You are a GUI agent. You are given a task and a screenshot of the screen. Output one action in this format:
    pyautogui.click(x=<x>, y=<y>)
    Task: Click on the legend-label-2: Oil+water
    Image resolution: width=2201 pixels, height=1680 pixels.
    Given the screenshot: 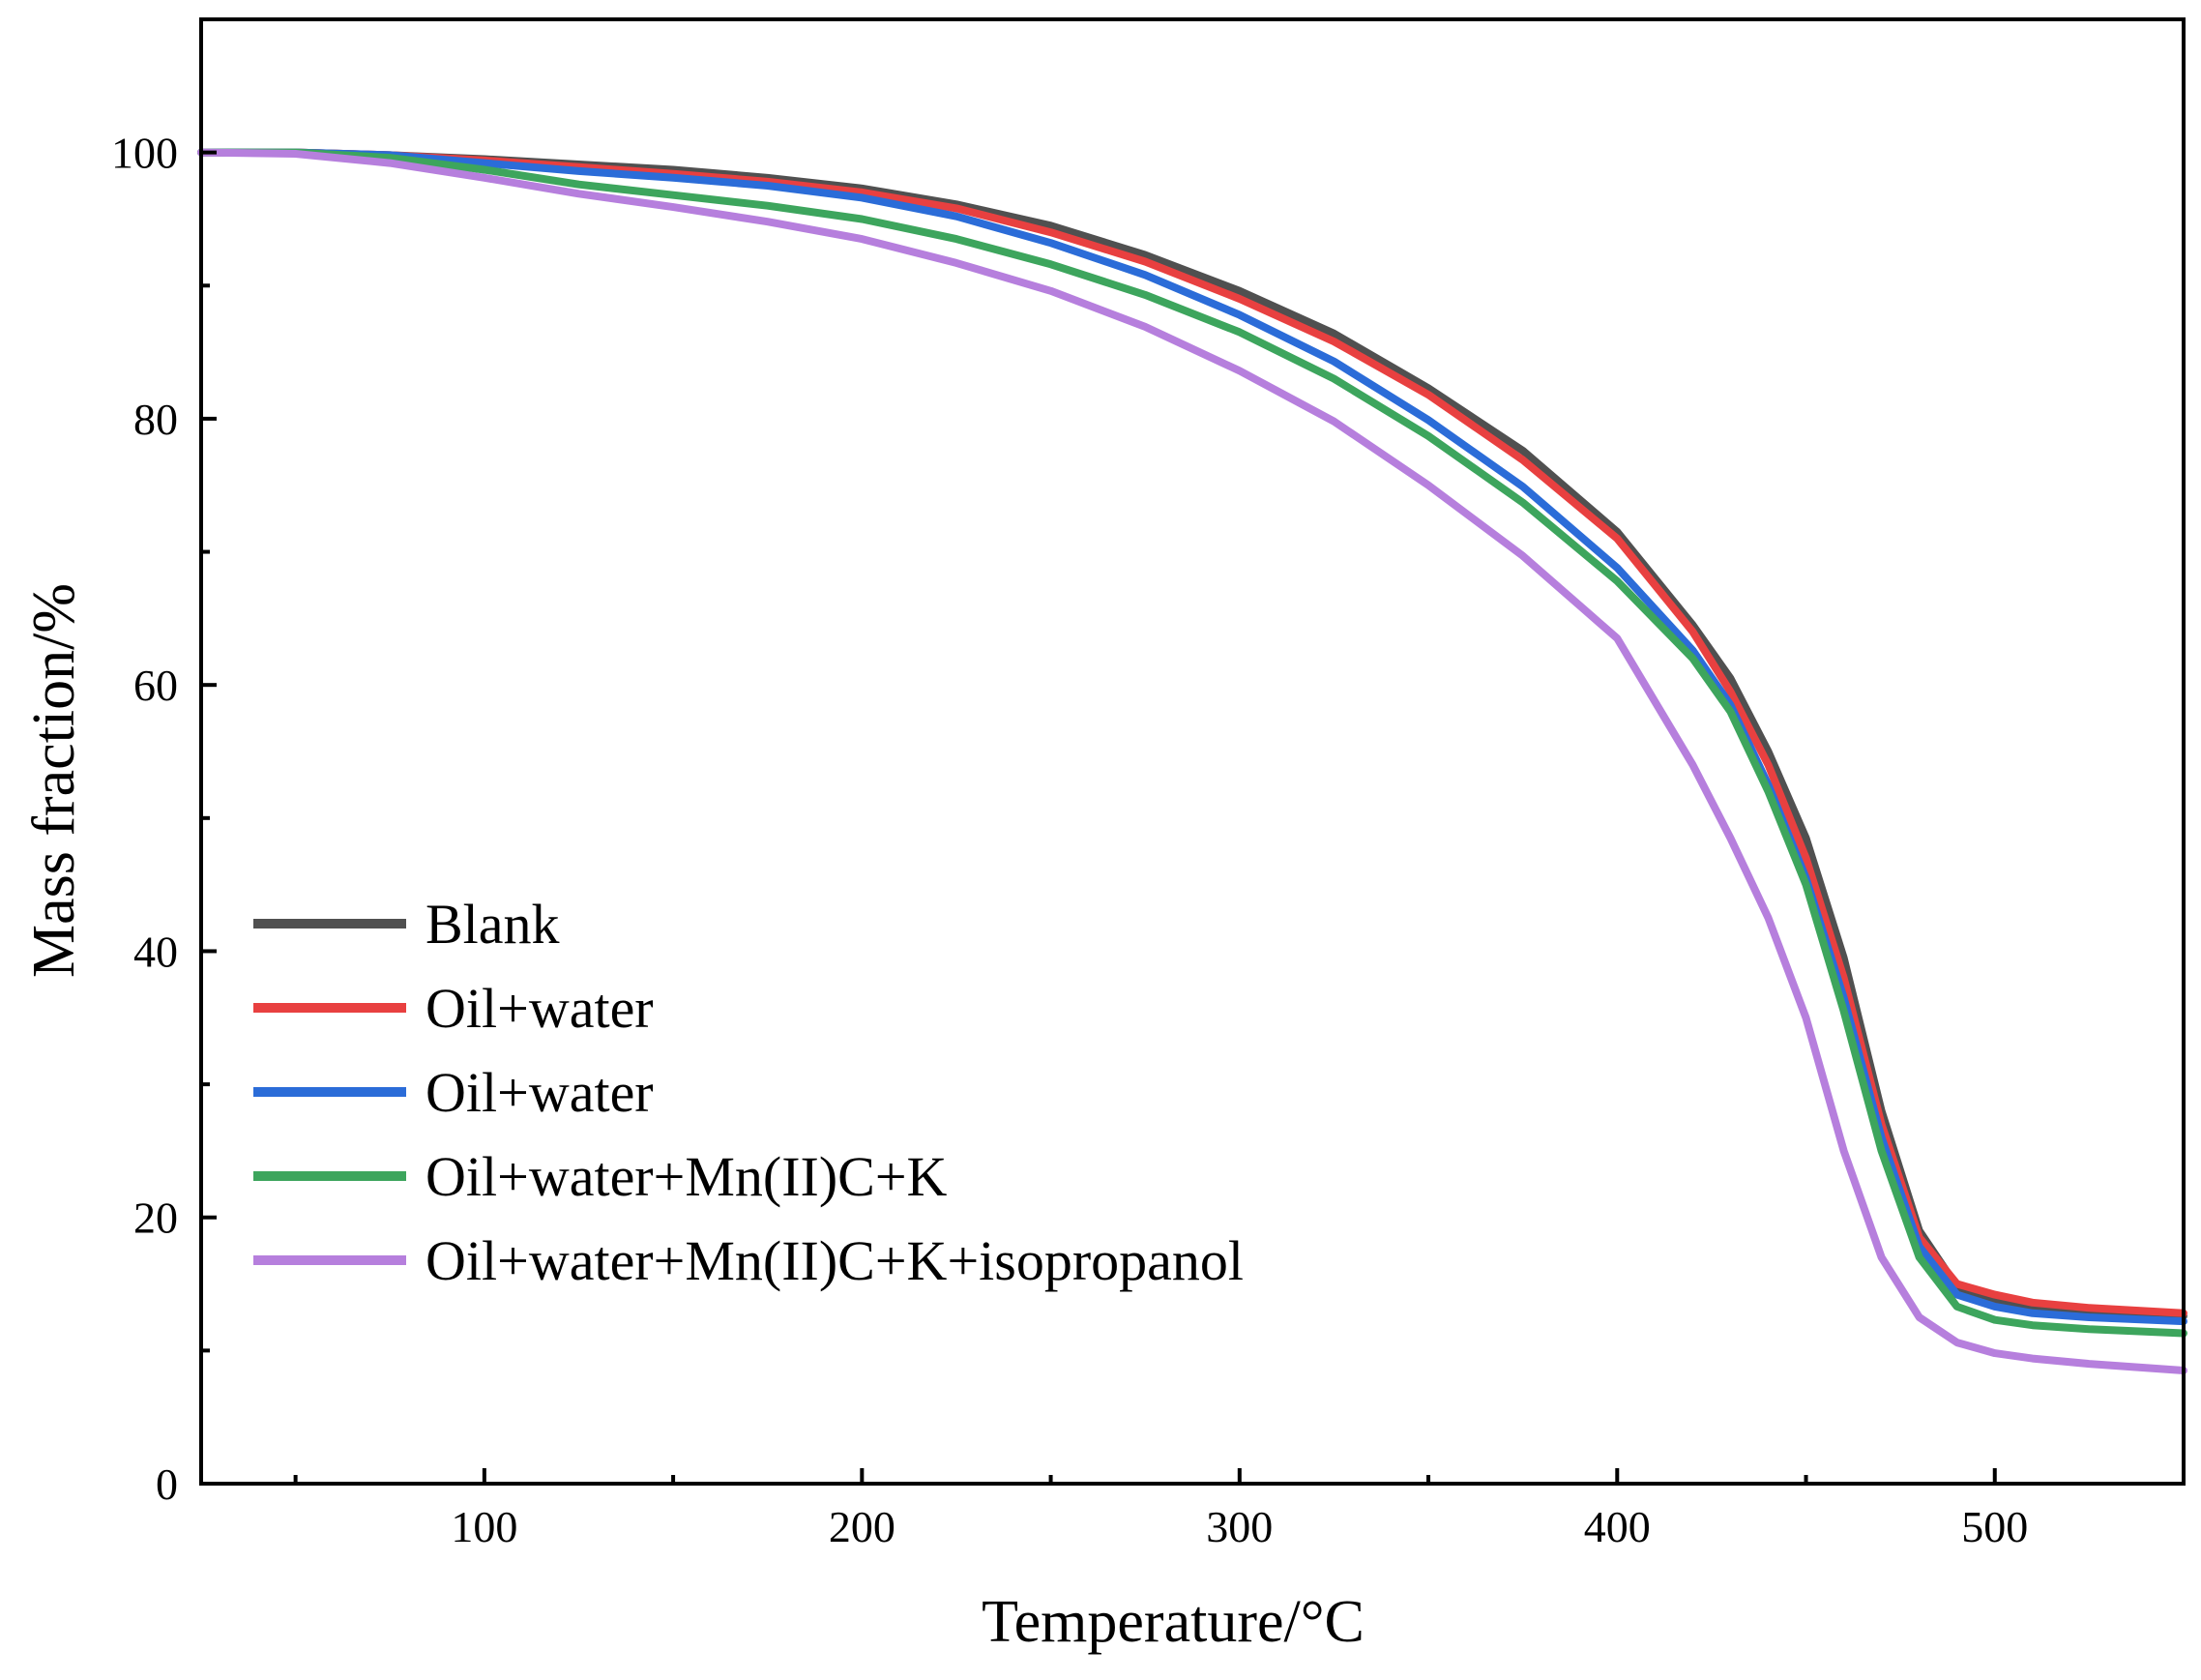 What is the action you would take?
    pyautogui.click(x=540, y=1009)
    